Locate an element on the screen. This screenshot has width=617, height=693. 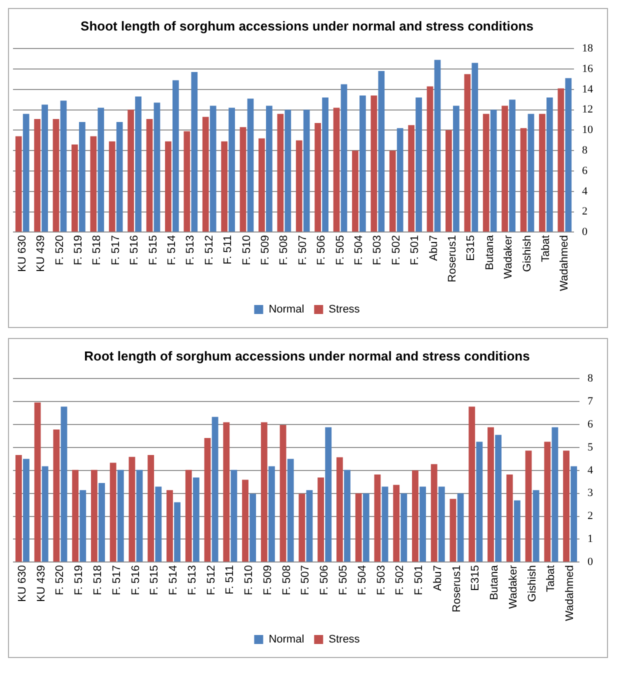
x-tick-label: F. 507 is located at coordinates (302, 250).